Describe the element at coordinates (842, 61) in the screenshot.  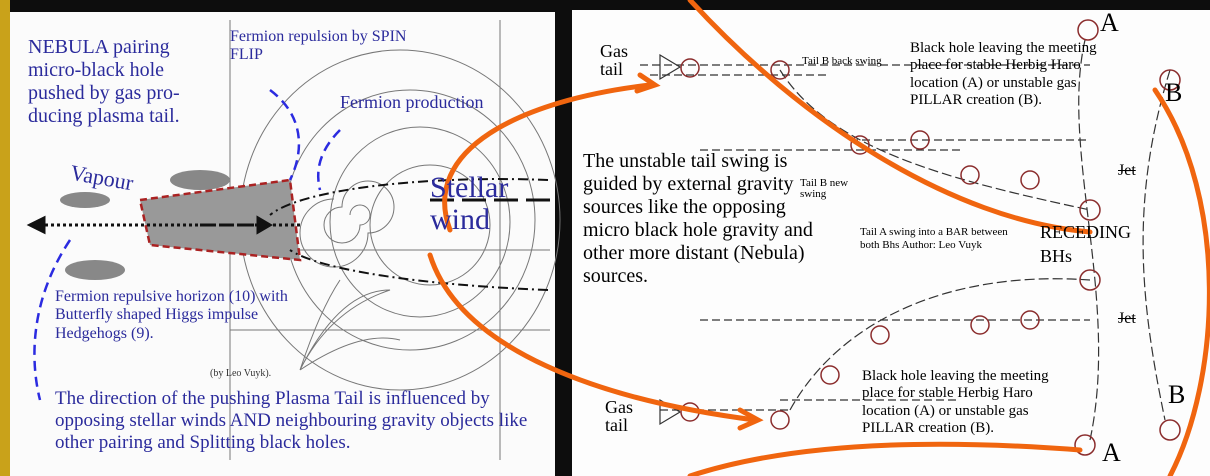
I see `tail-b-back-label: Tail B back swing` at that location.